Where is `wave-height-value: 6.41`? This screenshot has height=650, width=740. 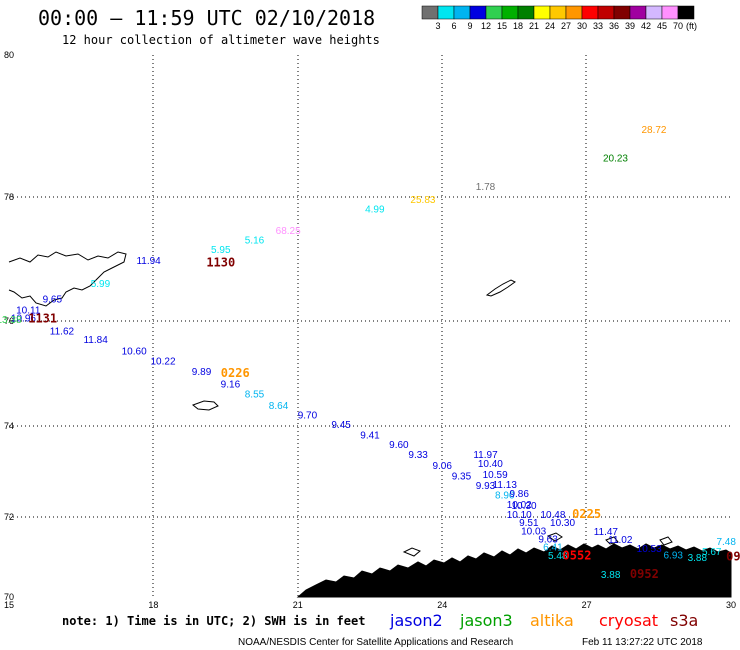 wave-height-value: 6.41 is located at coordinates (553, 548).